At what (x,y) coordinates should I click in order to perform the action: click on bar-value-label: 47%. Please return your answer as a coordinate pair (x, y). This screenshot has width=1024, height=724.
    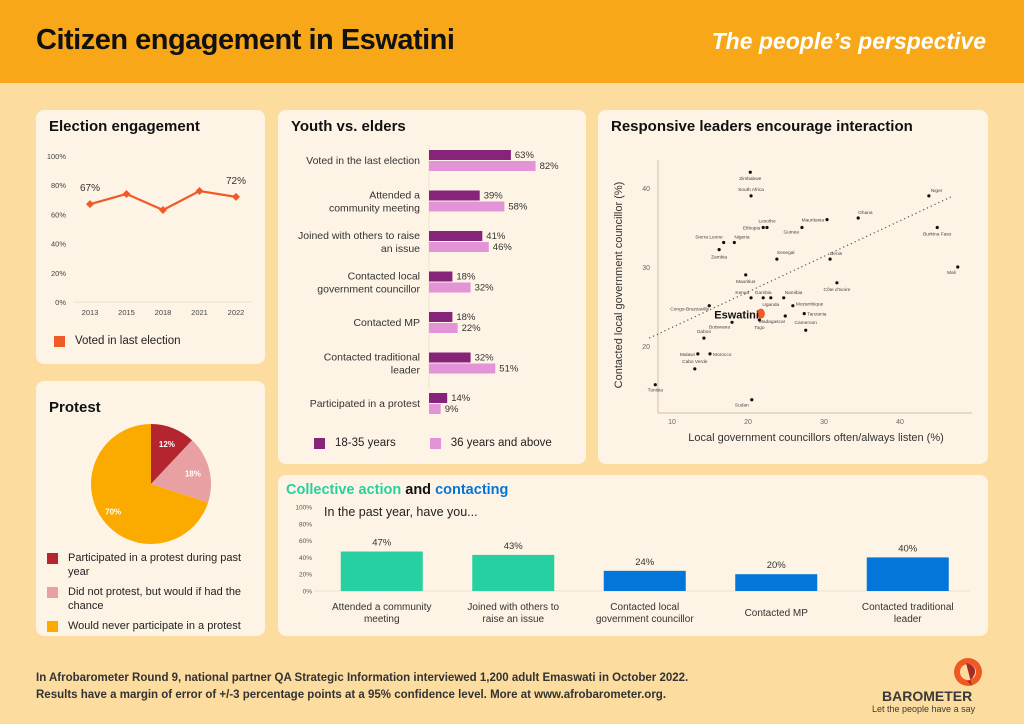
    Looking at the image, I should click on (382, 543).